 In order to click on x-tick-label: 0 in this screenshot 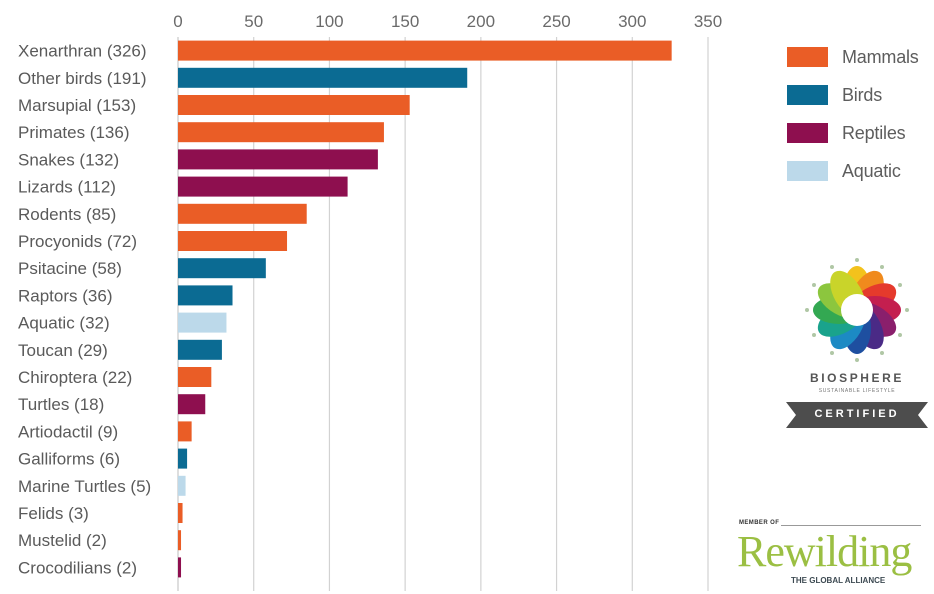, I will do `click(177, 21)`.